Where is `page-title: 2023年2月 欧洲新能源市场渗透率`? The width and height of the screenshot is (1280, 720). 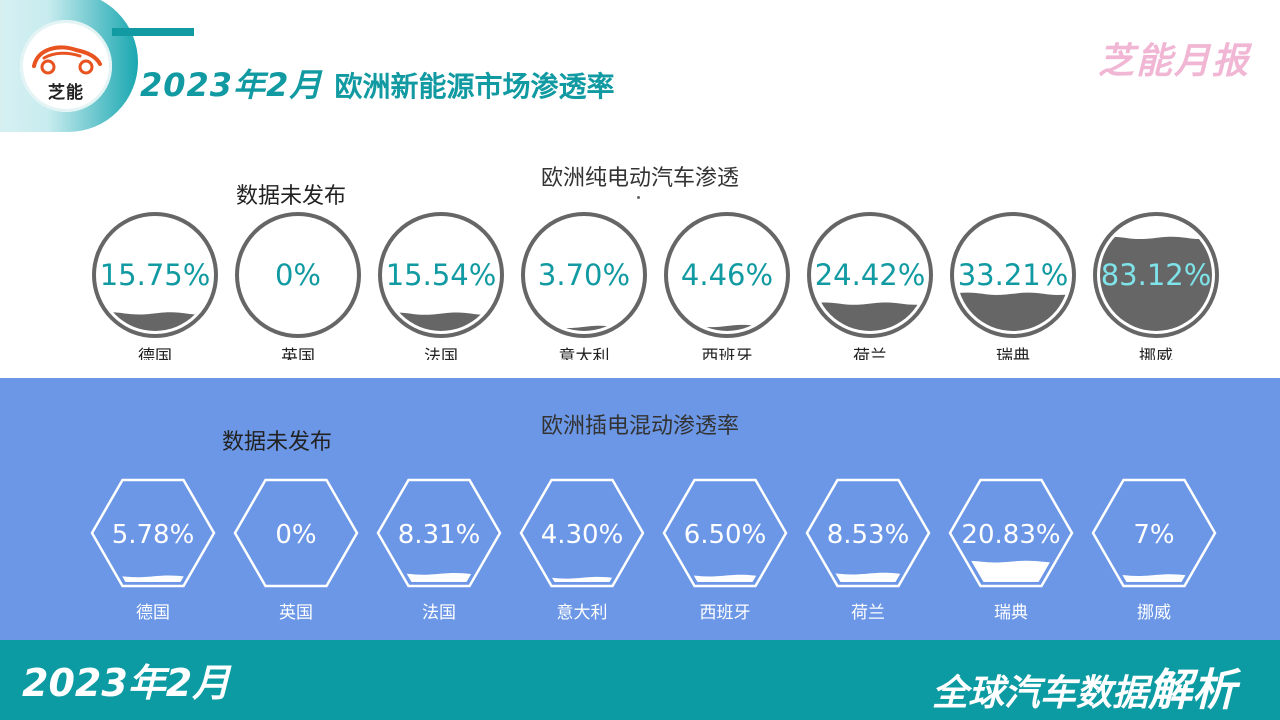 page-title: 2023年2月 欧洲新能源市场渗透率 is located at coordinates (377, 82).